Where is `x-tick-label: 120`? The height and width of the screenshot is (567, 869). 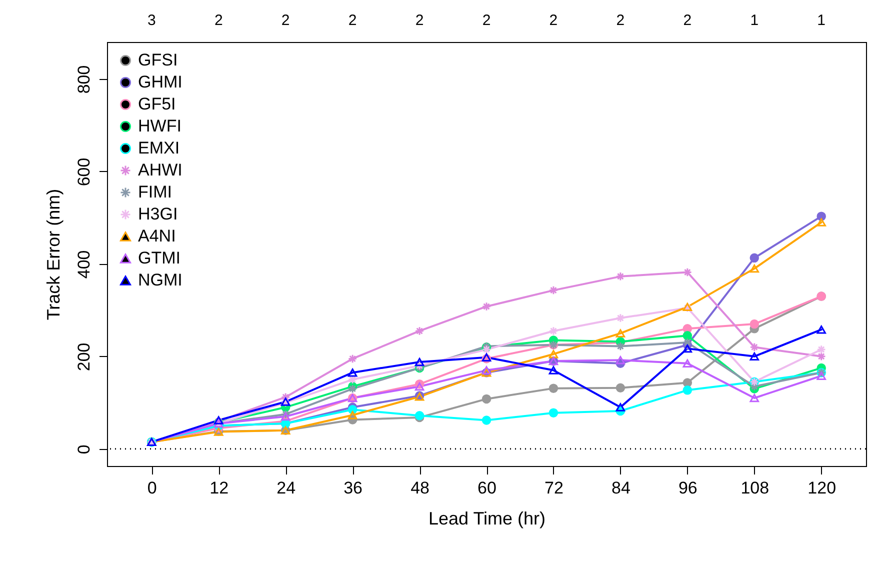 x-tick-label: 120 is located at coordinates (822, 488).